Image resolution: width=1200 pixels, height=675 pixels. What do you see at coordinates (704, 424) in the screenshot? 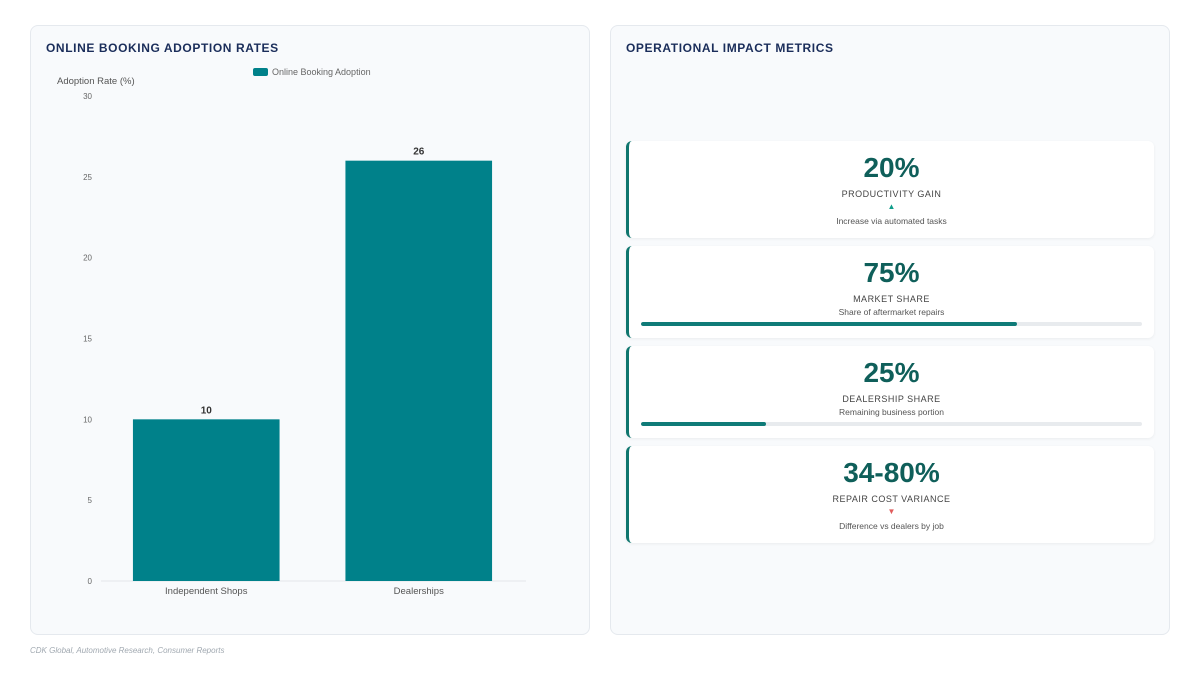
I see `dealership-share-progress-fill` at bounding box center [704, 424].